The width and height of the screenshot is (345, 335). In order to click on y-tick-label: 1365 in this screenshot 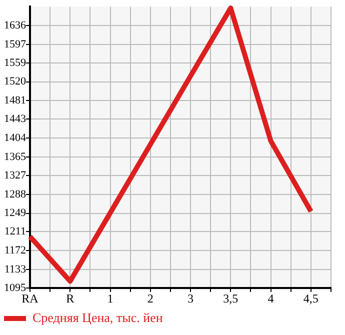, I will do `click(15, 156)`.